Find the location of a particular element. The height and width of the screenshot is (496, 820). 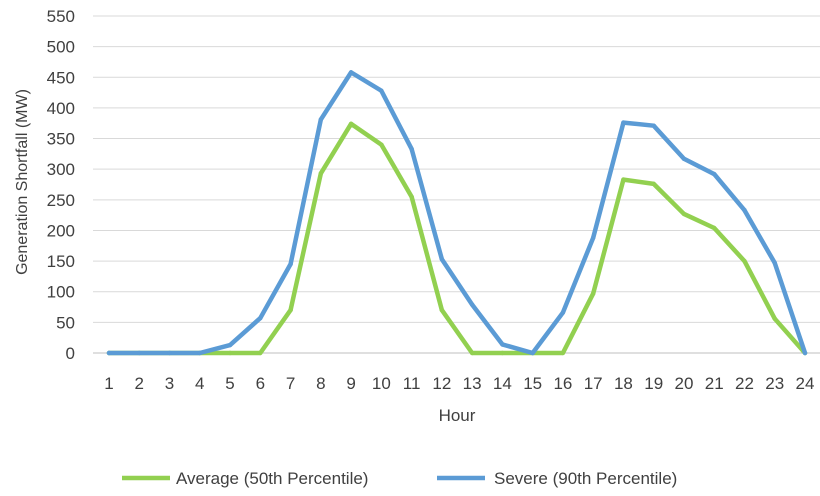

x-tick-label: 13 is located at coordinates (472, 383).